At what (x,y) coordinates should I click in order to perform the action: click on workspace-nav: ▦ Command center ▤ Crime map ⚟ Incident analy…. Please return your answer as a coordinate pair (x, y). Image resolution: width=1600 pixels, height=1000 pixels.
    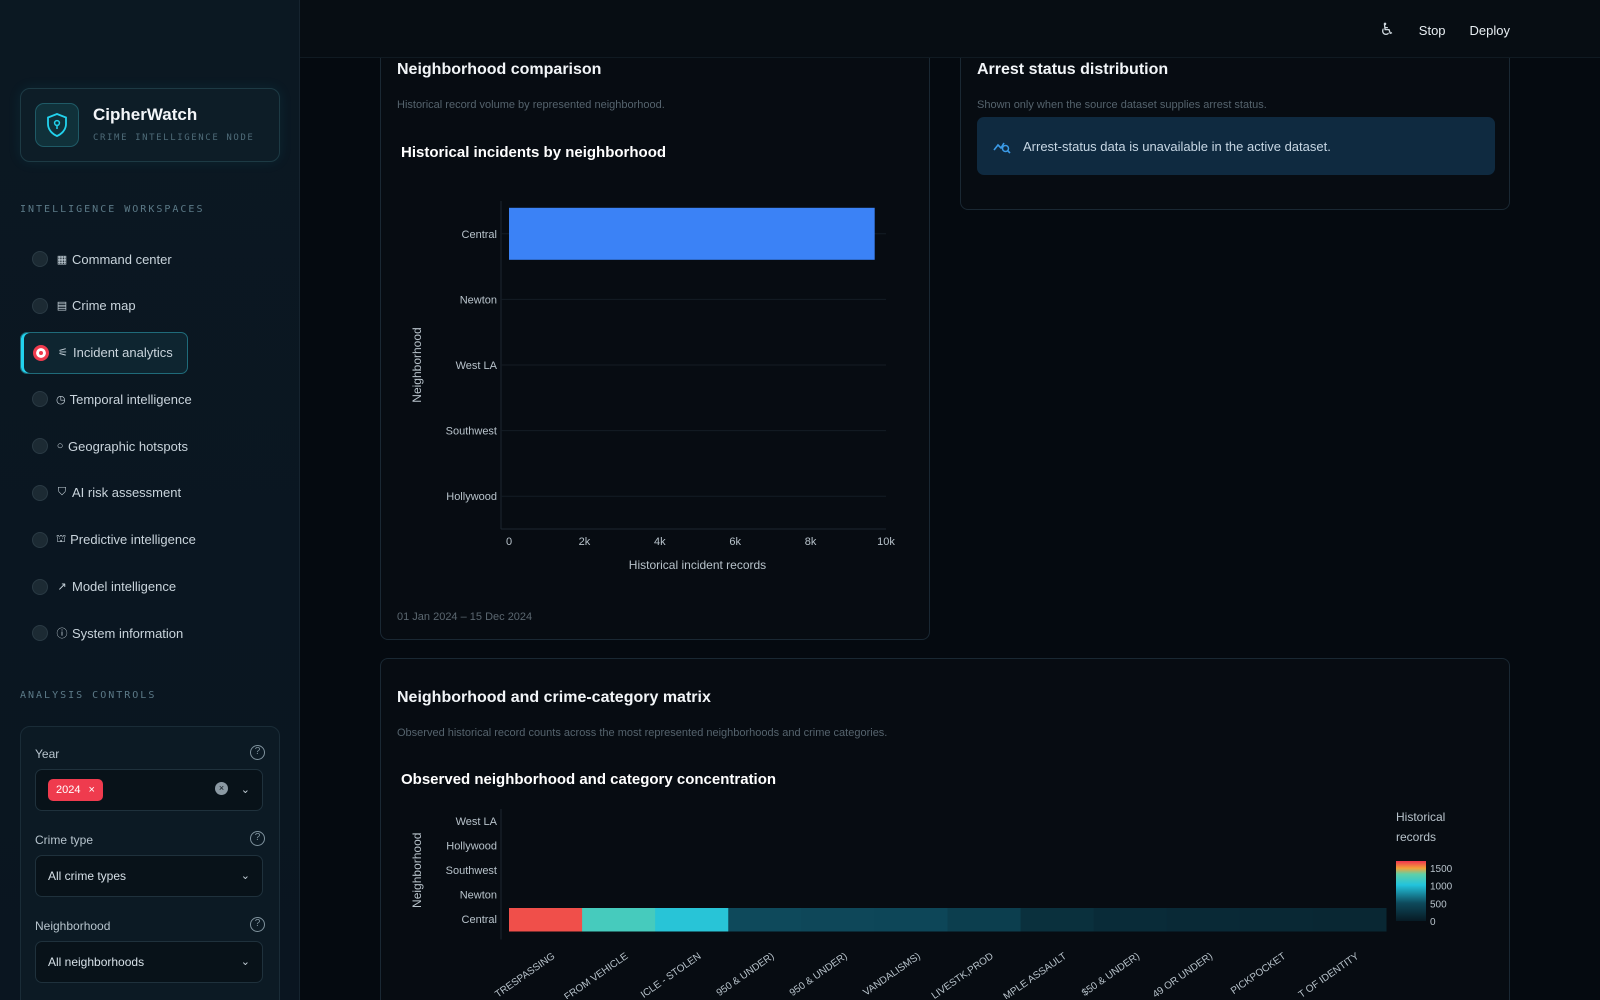
    Looking at the image, I should click on (150, 448).